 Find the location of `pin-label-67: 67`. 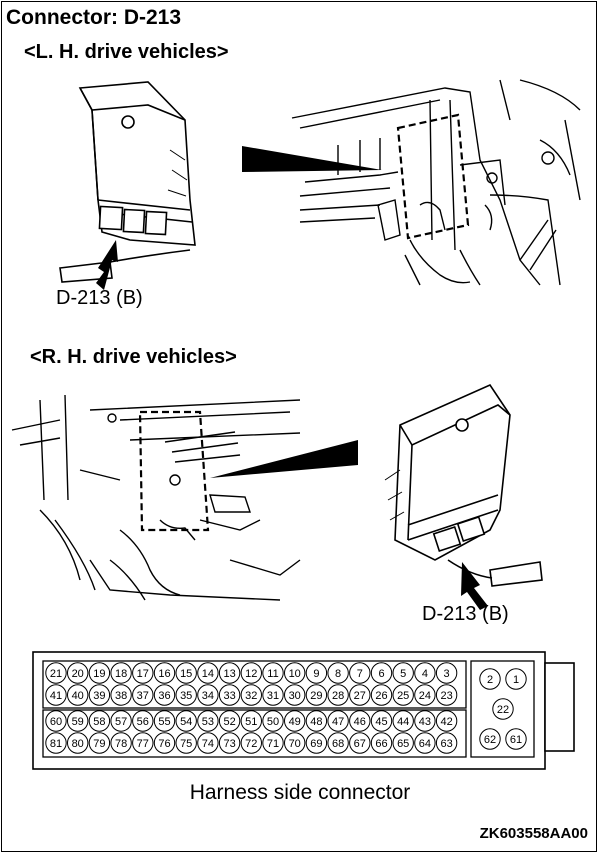

pin-label-67: 67 is located at coordinates (360, 744).